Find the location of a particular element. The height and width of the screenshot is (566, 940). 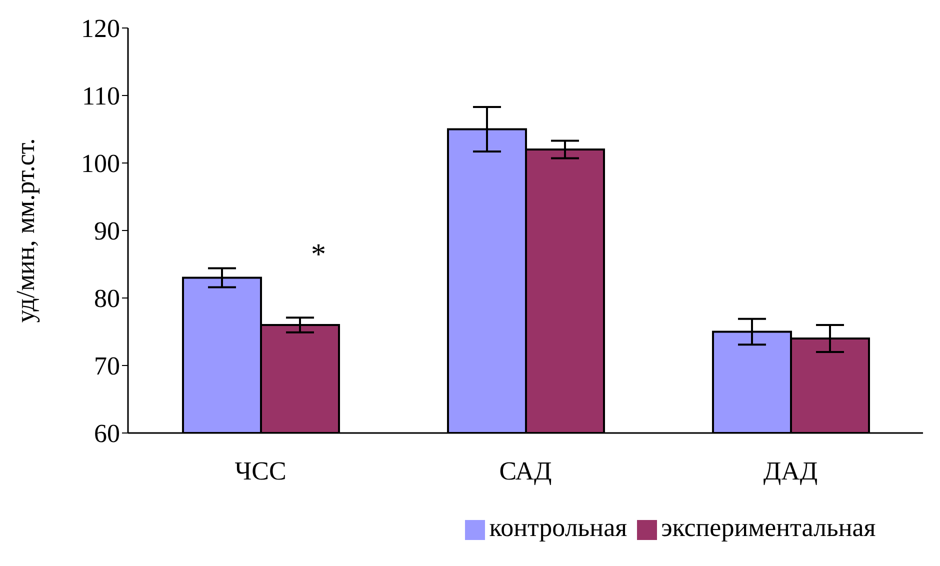

annotation: * is located at coordinates (318, 254).